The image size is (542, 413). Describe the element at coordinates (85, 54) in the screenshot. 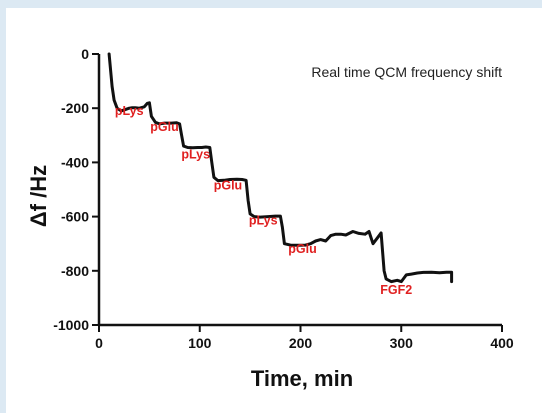

I see `y-tick-label: 0` at that location.